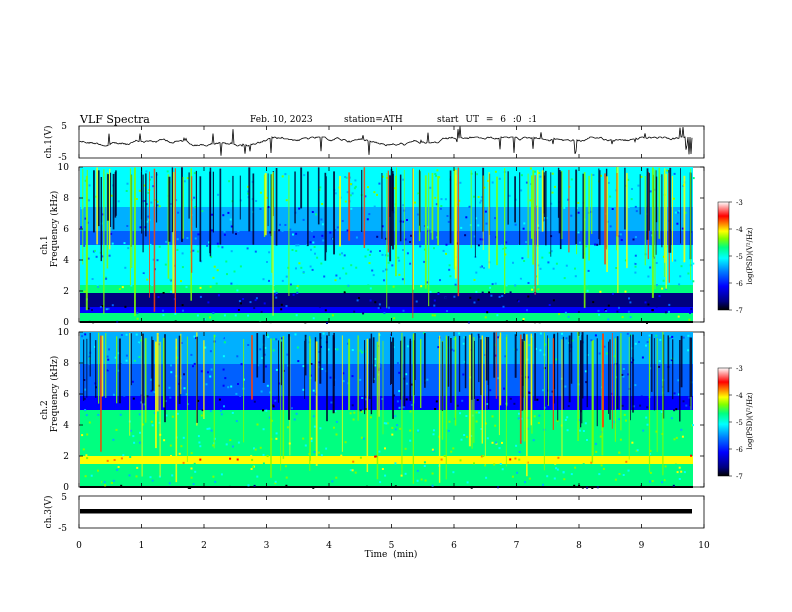 Image resolution: width=792 pixels, height=612 pixels. What do you see at coordinates (391, 554) in the screenshot?
I see `time-axis-label: Time (min)` at bounding box center [391, 554].